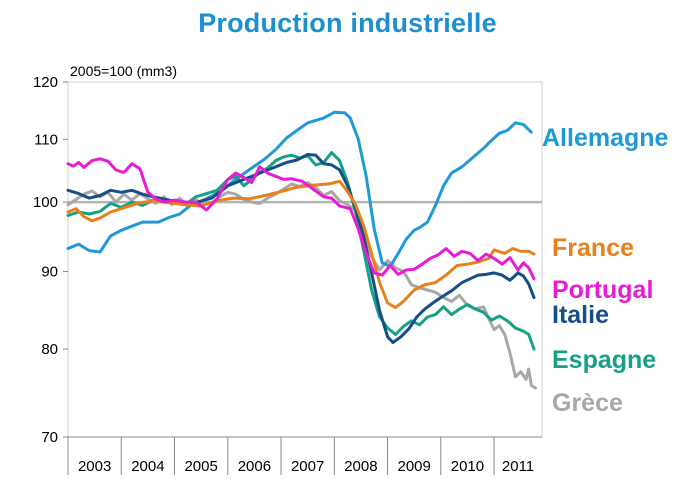 The height and width of the screenshot is (483, 695). Describe the element at coordinates (94, 466) in the screenshot. I see `x-tick-label: 2003` at that location.